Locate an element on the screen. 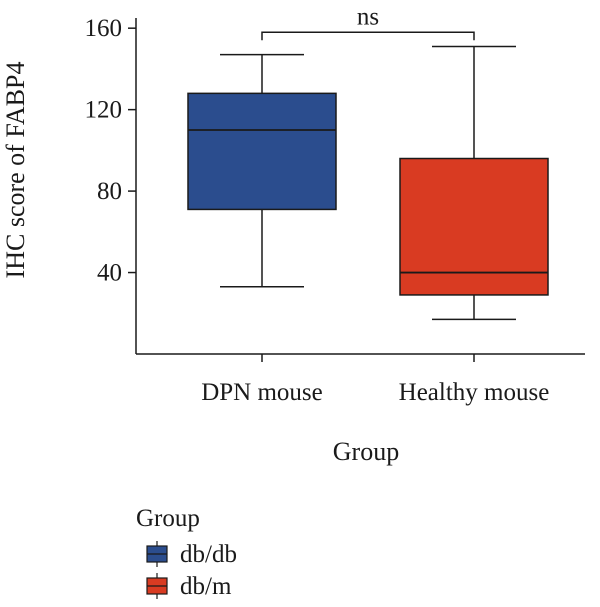 The image size is (600, 607). legend-entry: db/db is located at coordinates (191, 554).